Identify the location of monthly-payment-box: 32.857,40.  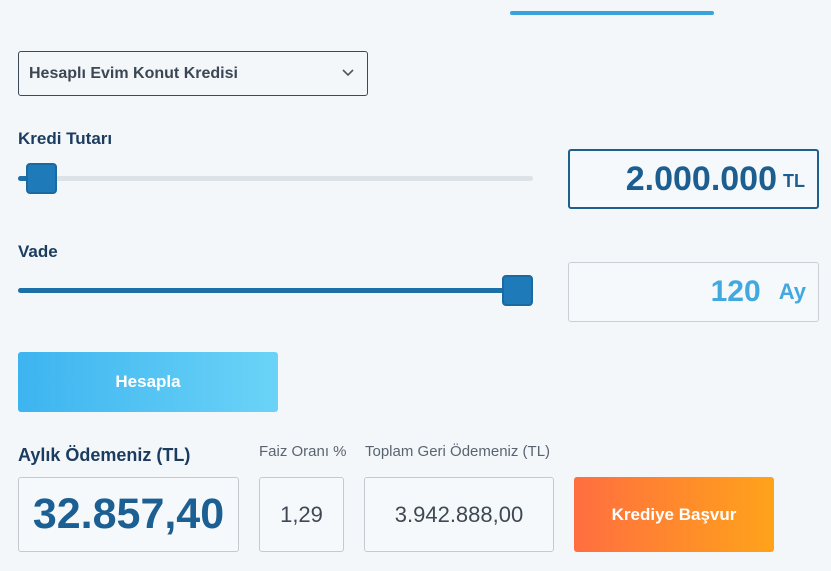
(128, 514).